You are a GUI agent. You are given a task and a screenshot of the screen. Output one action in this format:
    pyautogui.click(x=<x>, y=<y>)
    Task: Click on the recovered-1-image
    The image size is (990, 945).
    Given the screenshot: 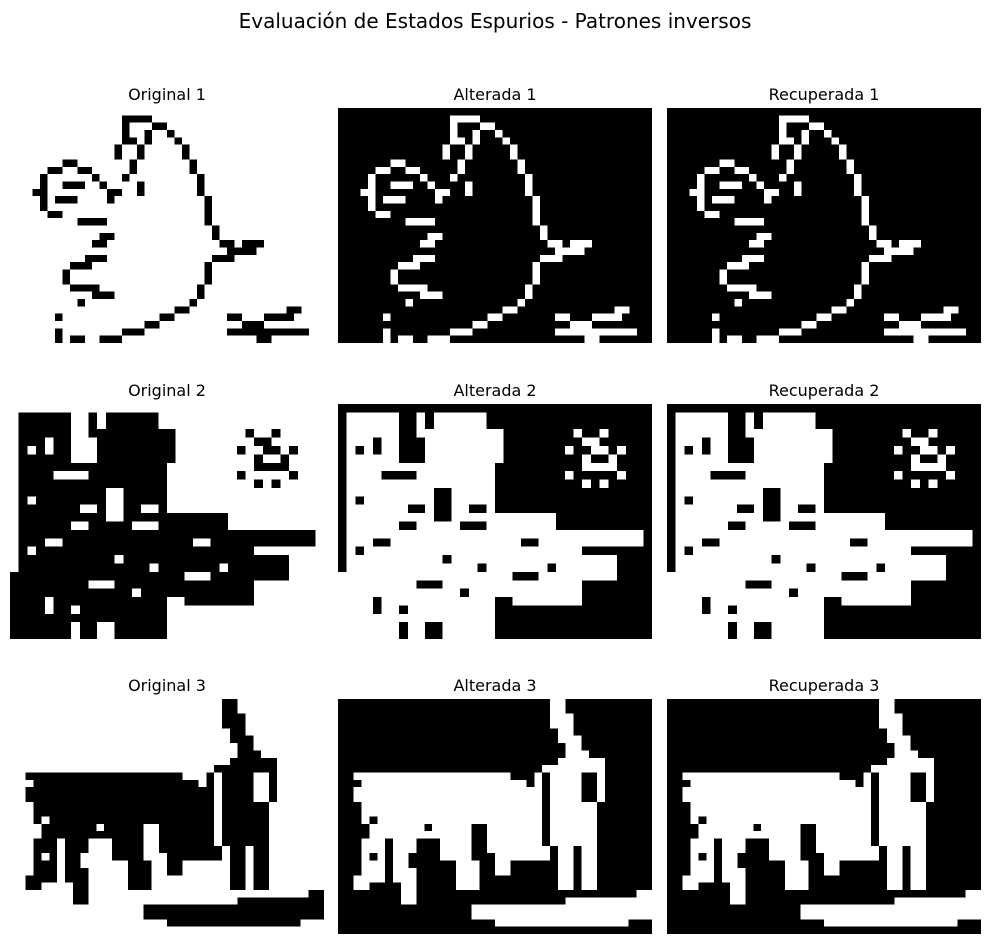 What is the action you would take?
    pyautogui.click(x=824, y=225)
    